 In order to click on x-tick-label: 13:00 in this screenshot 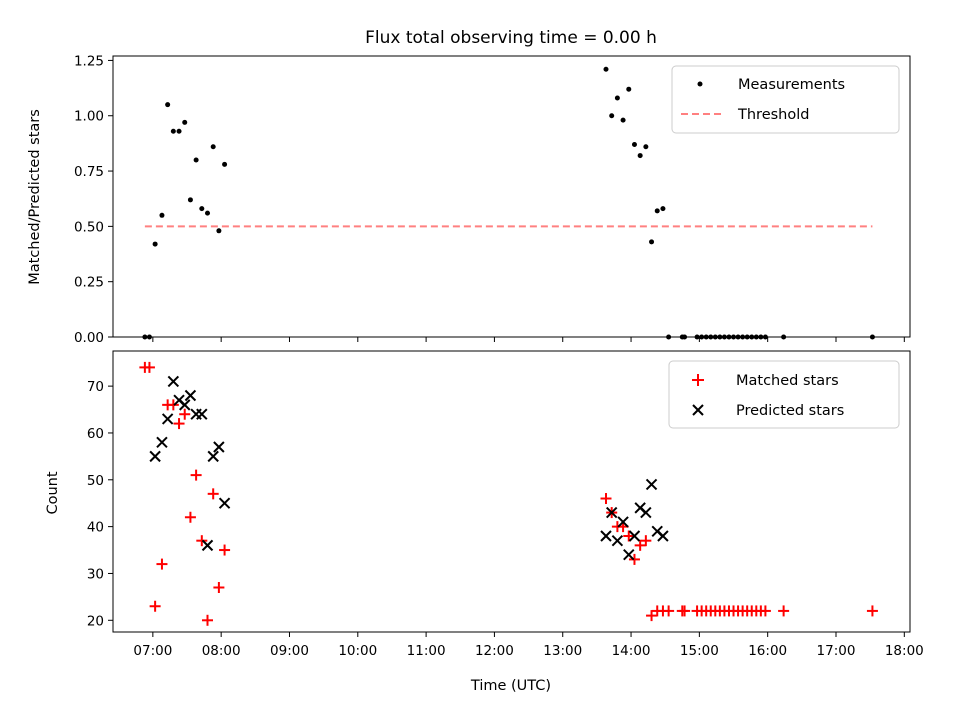, I will do `click(562, 651)`.